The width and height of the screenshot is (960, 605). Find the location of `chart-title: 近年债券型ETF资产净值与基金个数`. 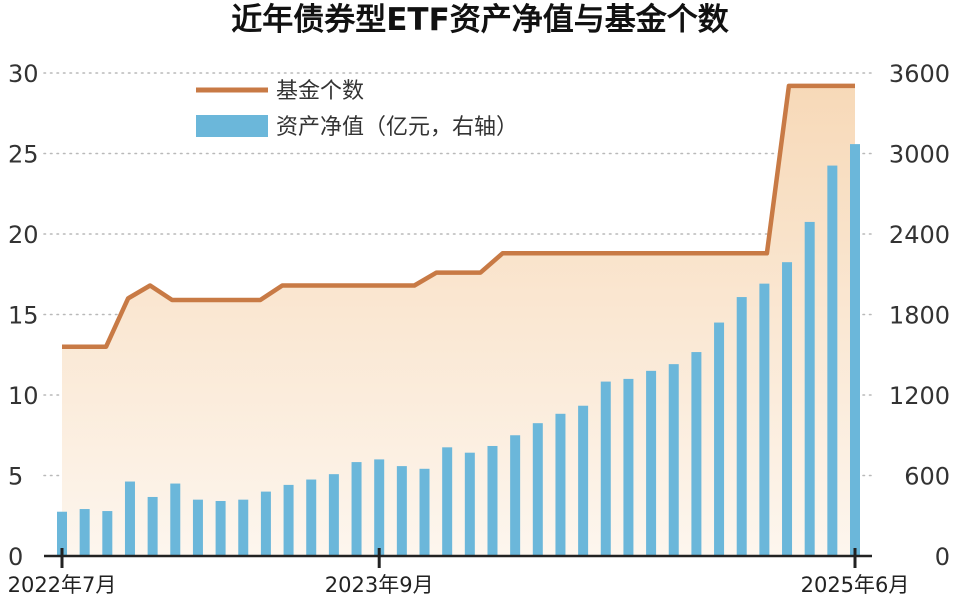

chart-title: 近年债券型ETF资产净值与基金个数 is located at coordinates (480, 20).